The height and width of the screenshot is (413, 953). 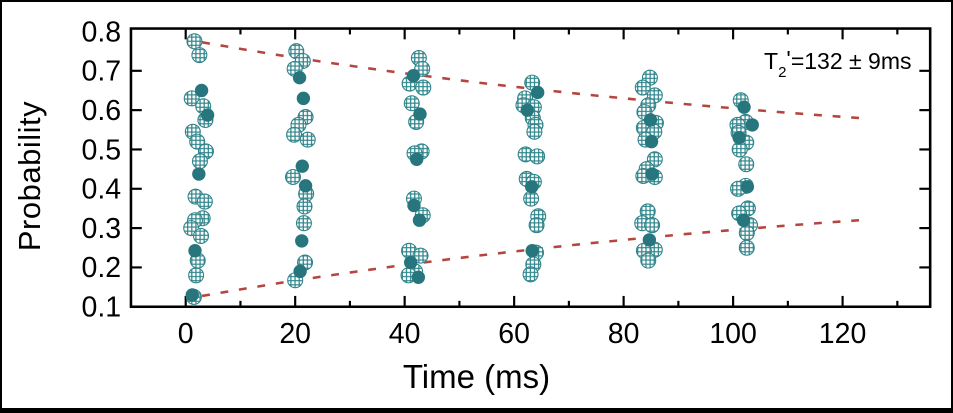 I want to click on t2-subscript: 2, so click(x=782, y=72).